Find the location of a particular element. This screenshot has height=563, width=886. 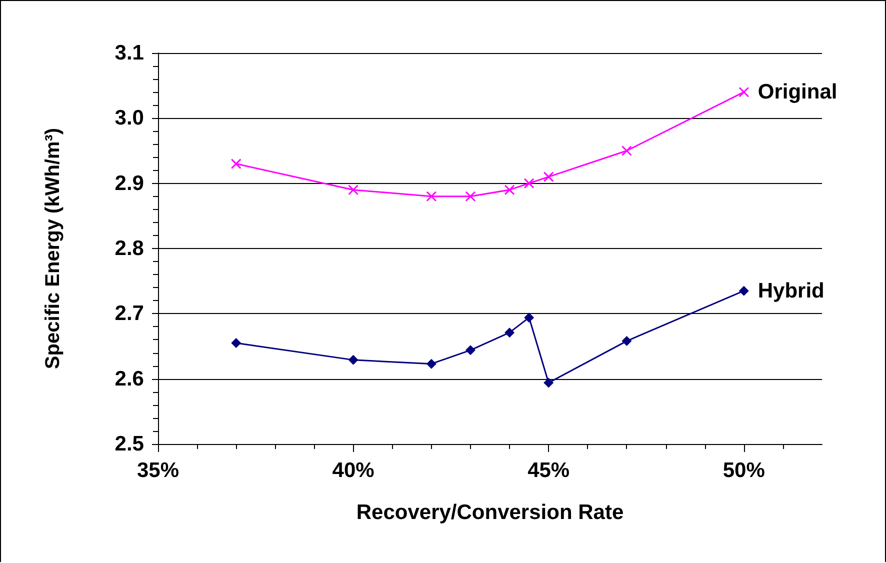

y-tick-label: 2.7 is located at coordinates (129, 314).